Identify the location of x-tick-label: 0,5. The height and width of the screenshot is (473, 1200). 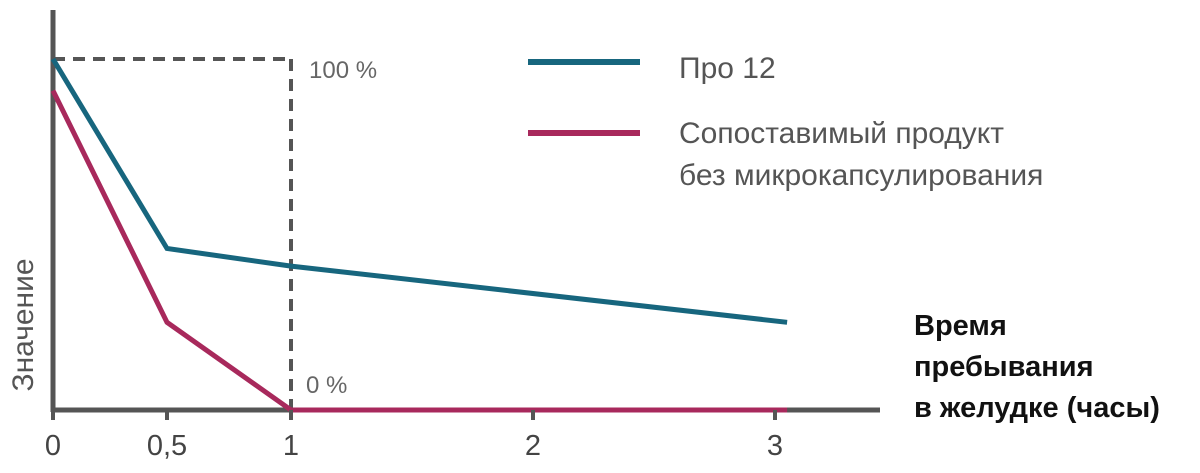
(167, 446).